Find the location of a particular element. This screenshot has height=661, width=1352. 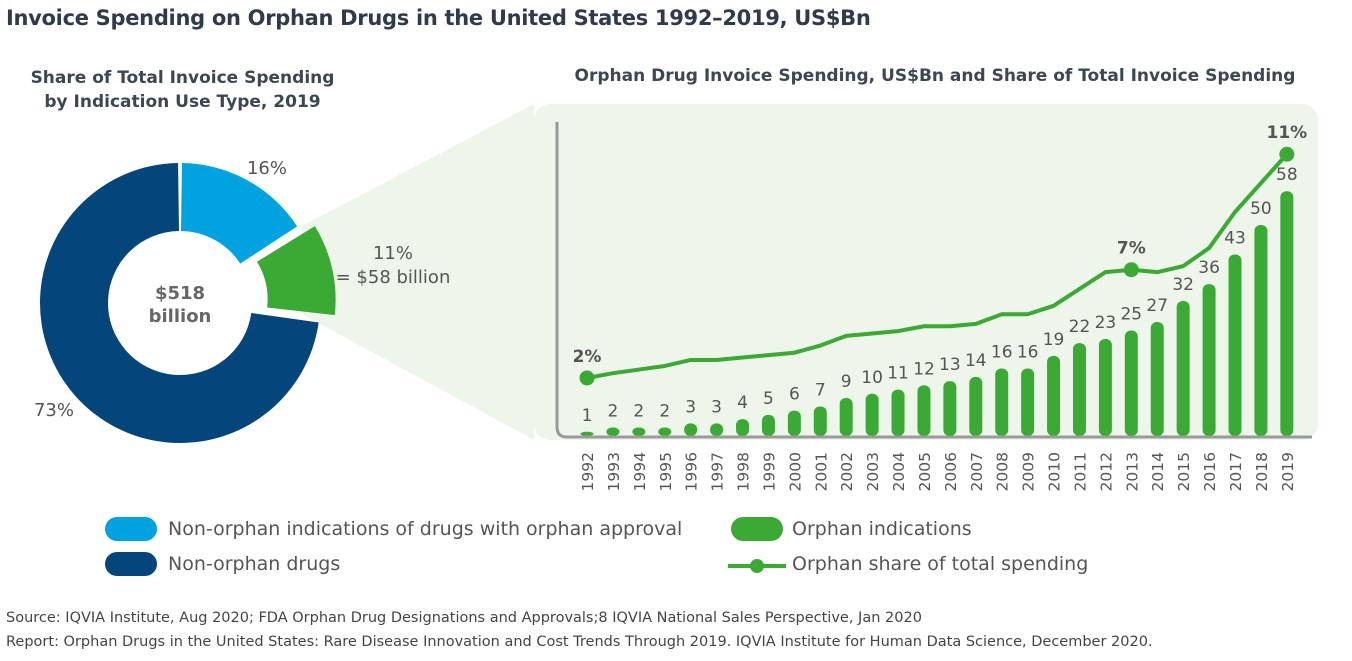

bar-value-2000: 6 is located at coordinates (794, 395).